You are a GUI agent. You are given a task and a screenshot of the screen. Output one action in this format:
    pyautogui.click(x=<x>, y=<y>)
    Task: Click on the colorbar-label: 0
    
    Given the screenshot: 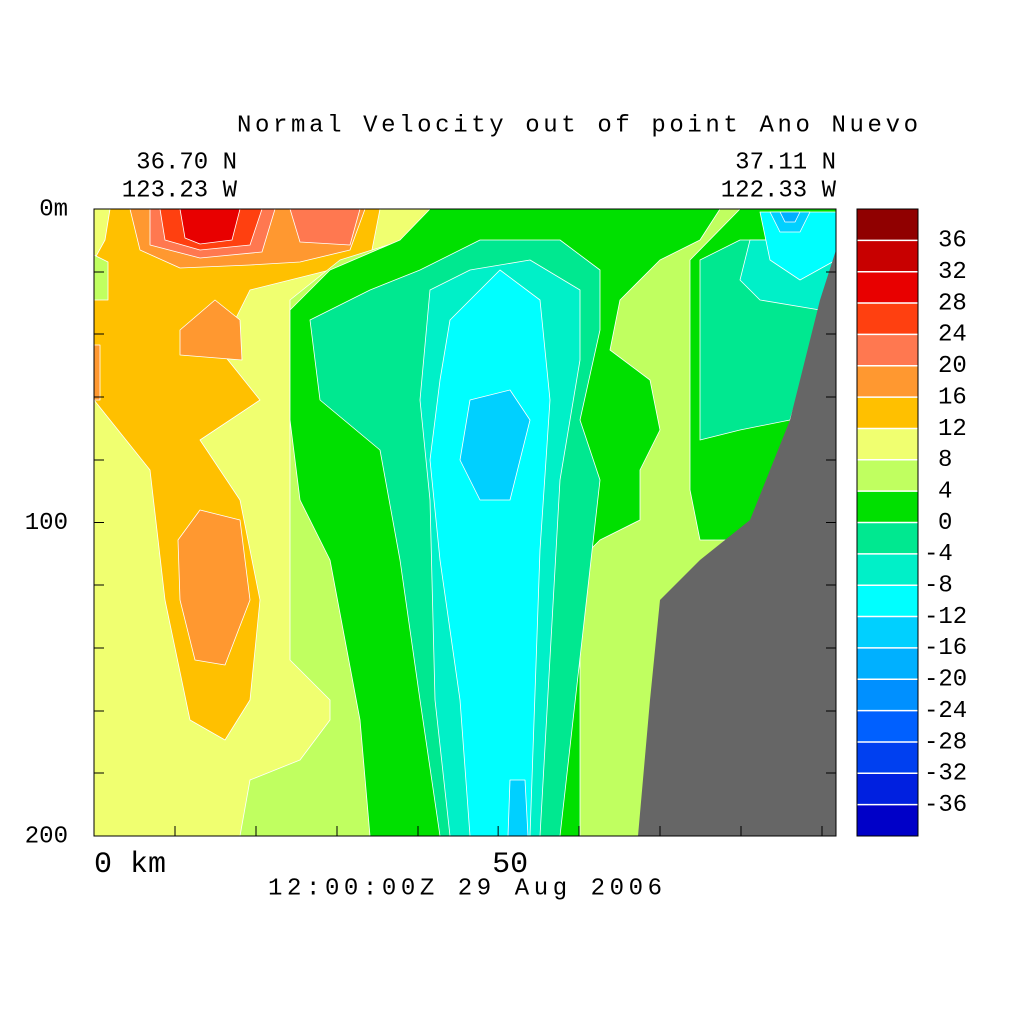 What is the action you would take?
    pyautogui.click(x=945, y=523)
    